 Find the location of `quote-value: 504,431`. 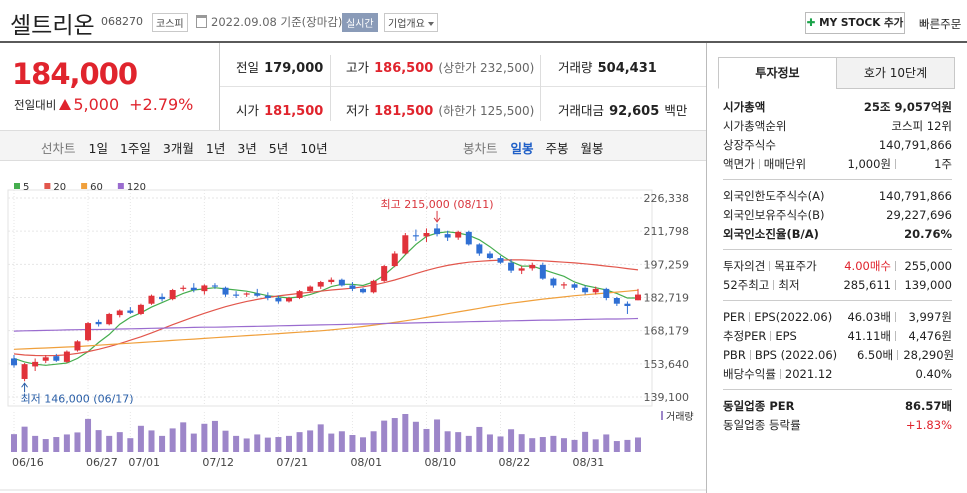

quote-value: 504,431 is located at coordinates (627, 68).